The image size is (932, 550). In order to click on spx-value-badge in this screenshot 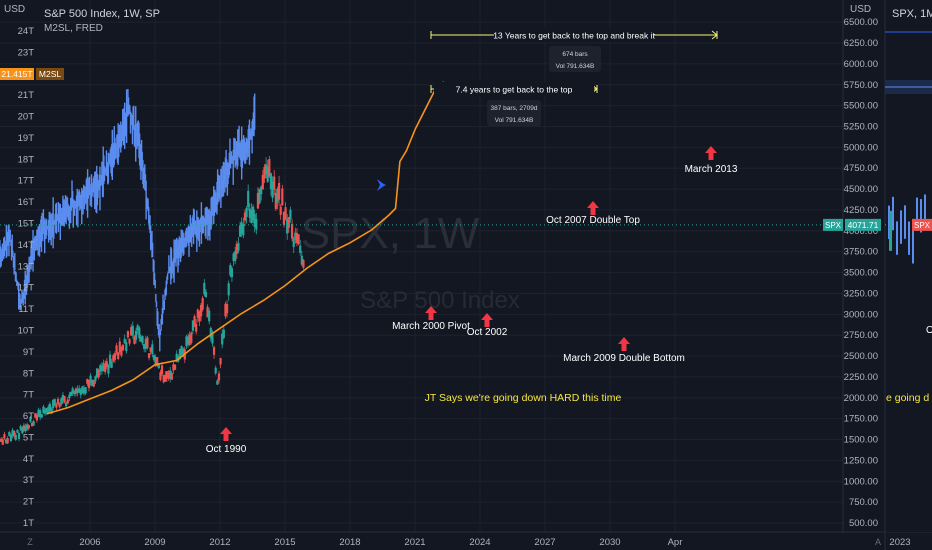, I will do `click(863, 224)`.